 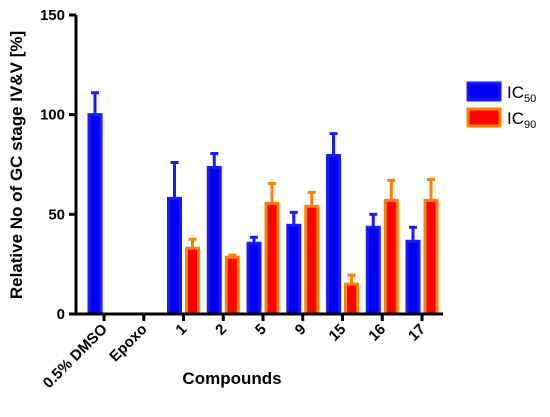 I want to click on x-tick-label: 0.5% DMSO, so click(x=75, y=356).